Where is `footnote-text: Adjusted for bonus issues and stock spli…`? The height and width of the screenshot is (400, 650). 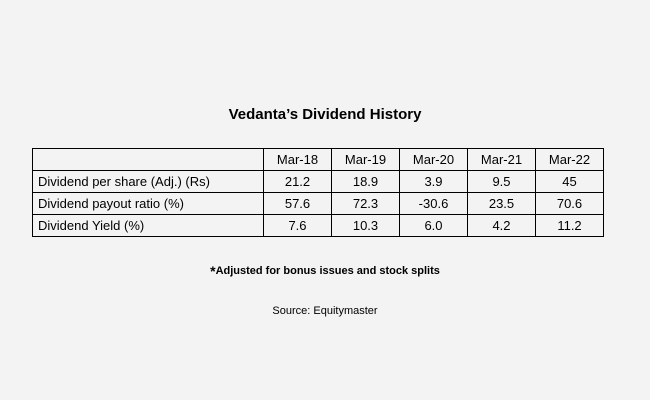
footnote-text: Adjusted for bonus issues and stock spli… is located at coordinates (327, 271).